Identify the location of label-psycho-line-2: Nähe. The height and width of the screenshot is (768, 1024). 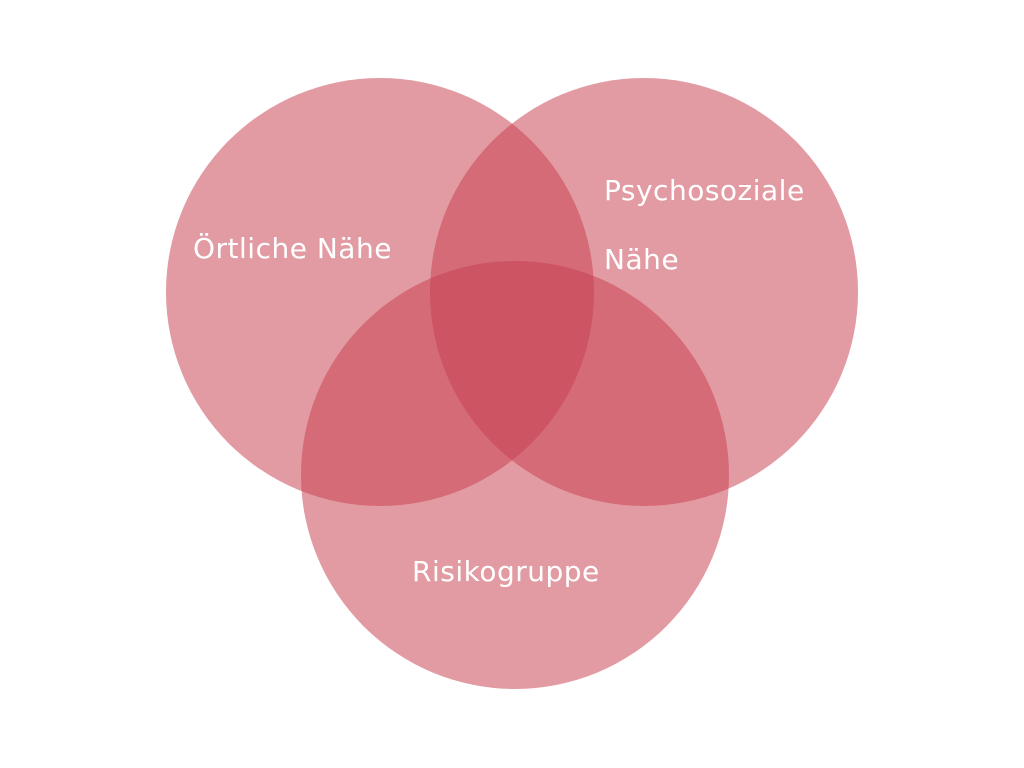
(642, 259).